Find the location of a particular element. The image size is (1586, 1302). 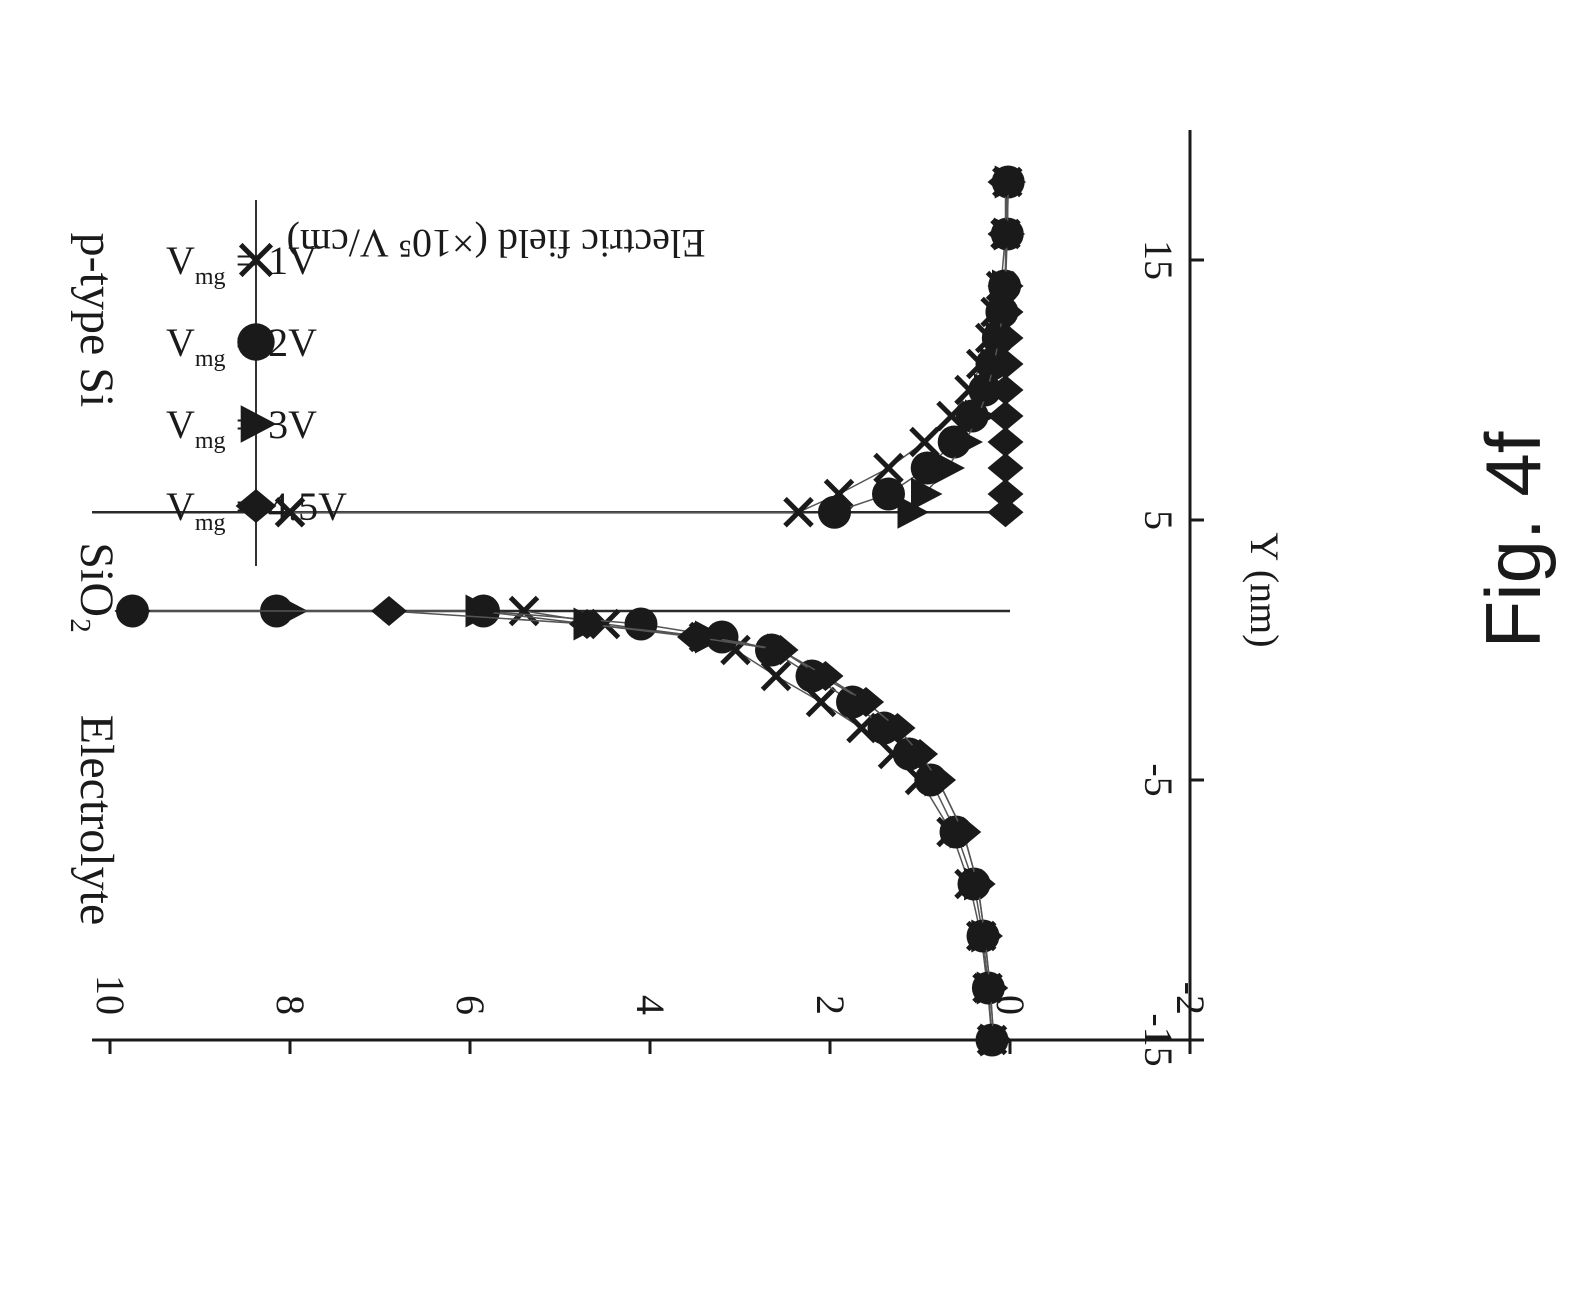

legend-marker-triangle is located at coordinates (258, 424).